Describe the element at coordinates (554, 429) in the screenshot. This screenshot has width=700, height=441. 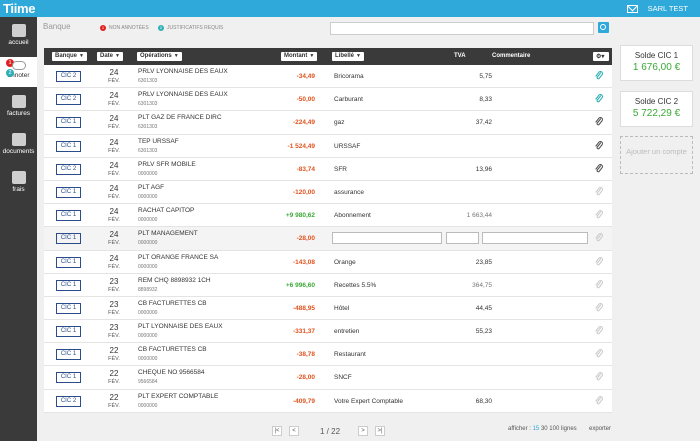
I see `rows-100-option: 100` at that location.